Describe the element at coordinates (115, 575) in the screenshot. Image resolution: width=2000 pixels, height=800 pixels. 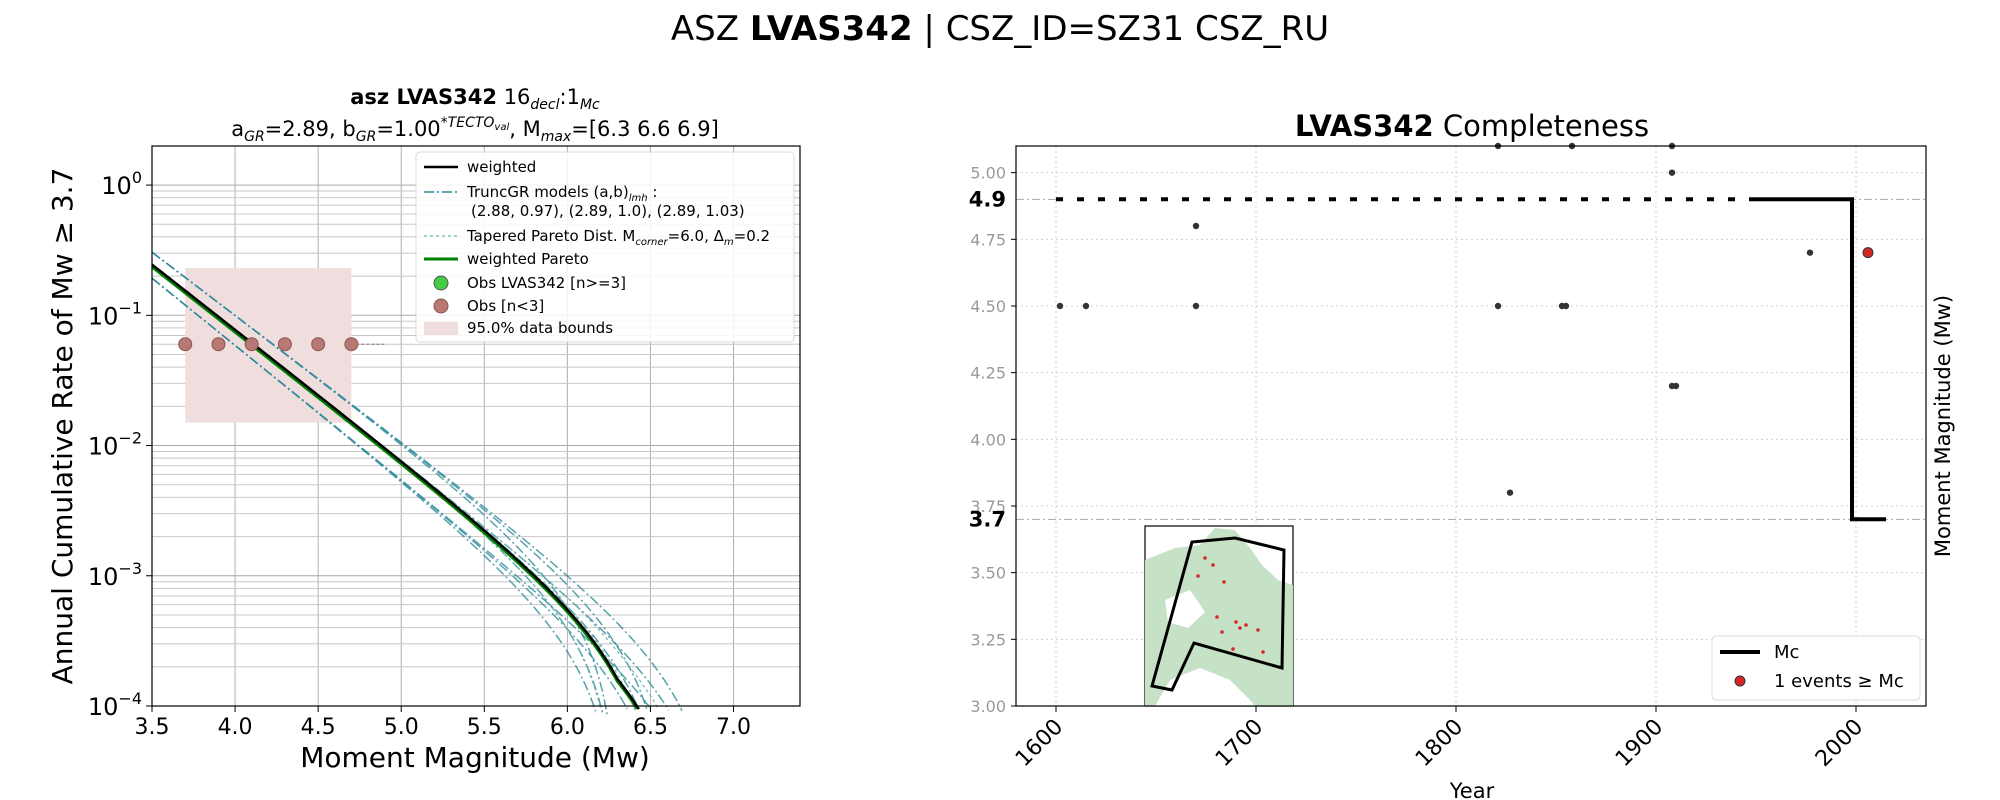
I see `left-y-tick-label: 10⁻³` at that location.